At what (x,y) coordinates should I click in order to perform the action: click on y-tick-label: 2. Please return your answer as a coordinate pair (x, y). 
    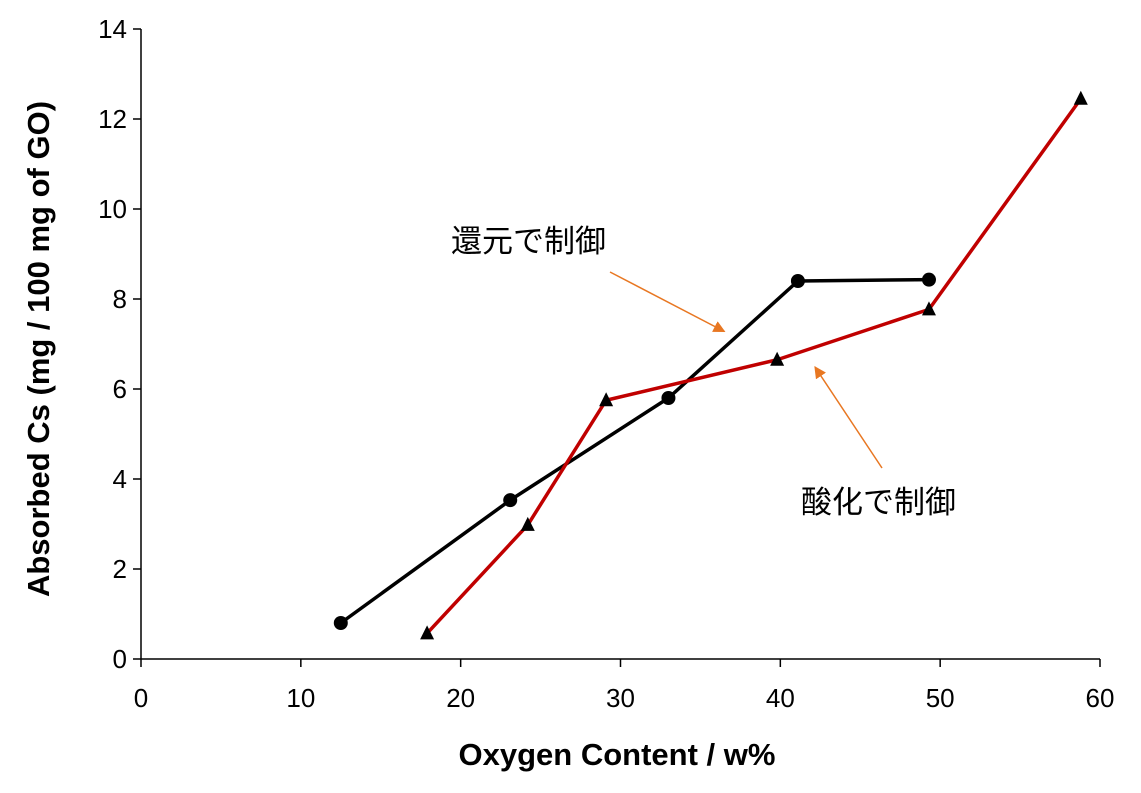
    Looking at the image, I should click on (120, 569).